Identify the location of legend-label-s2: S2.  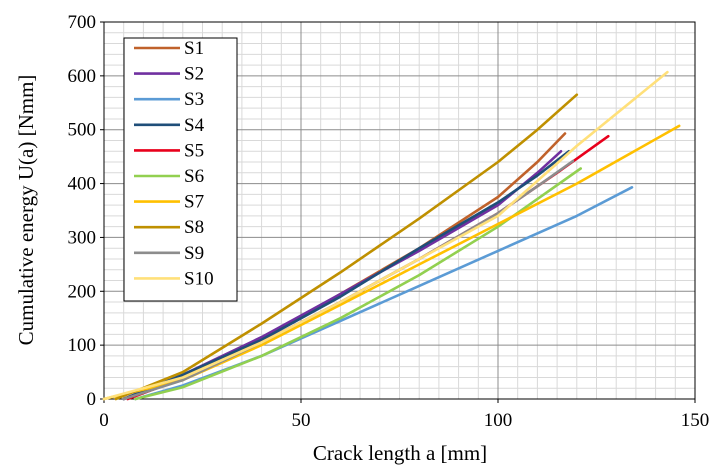
(194, 74).